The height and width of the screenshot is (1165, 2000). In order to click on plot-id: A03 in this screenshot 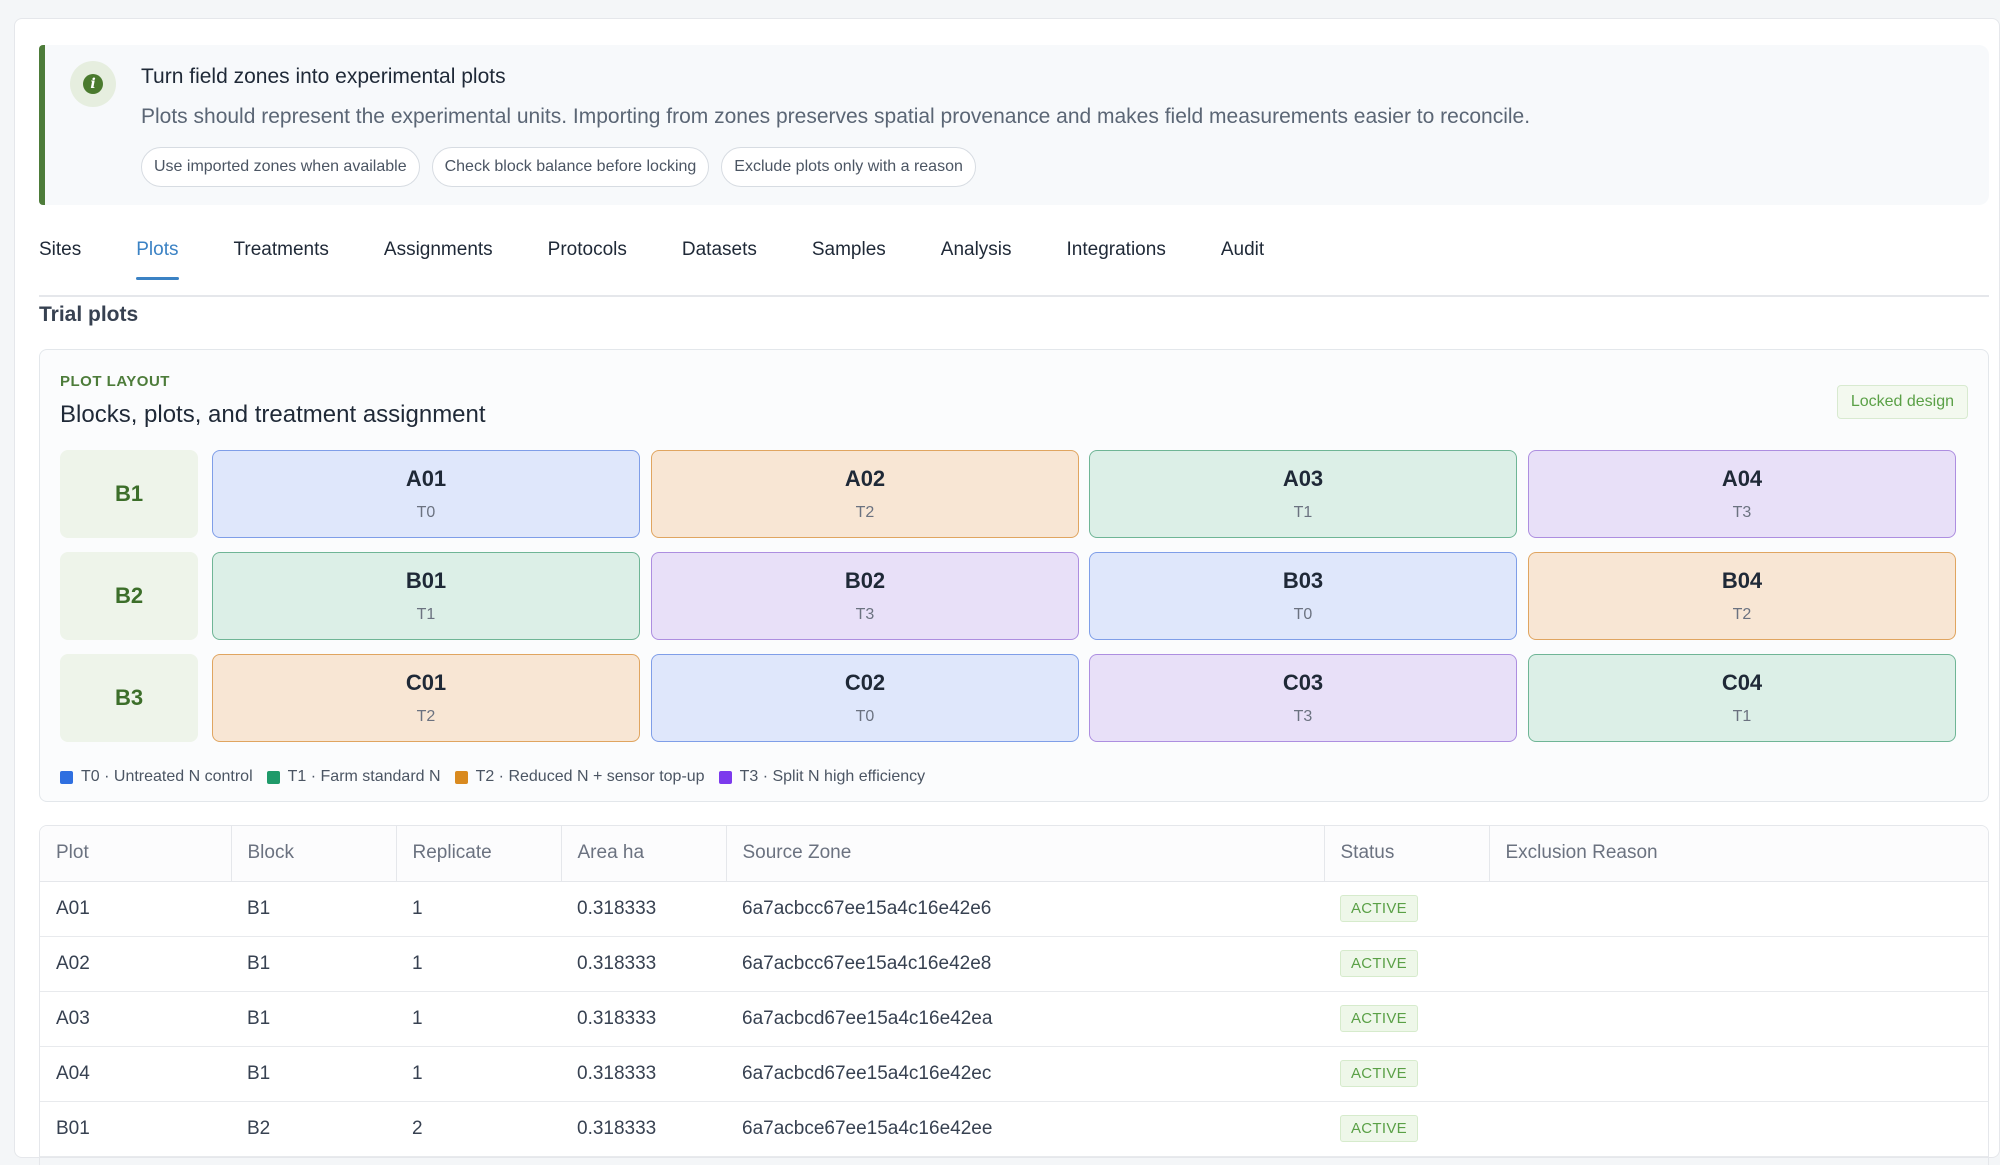, I will do `click(1303, 478)`.